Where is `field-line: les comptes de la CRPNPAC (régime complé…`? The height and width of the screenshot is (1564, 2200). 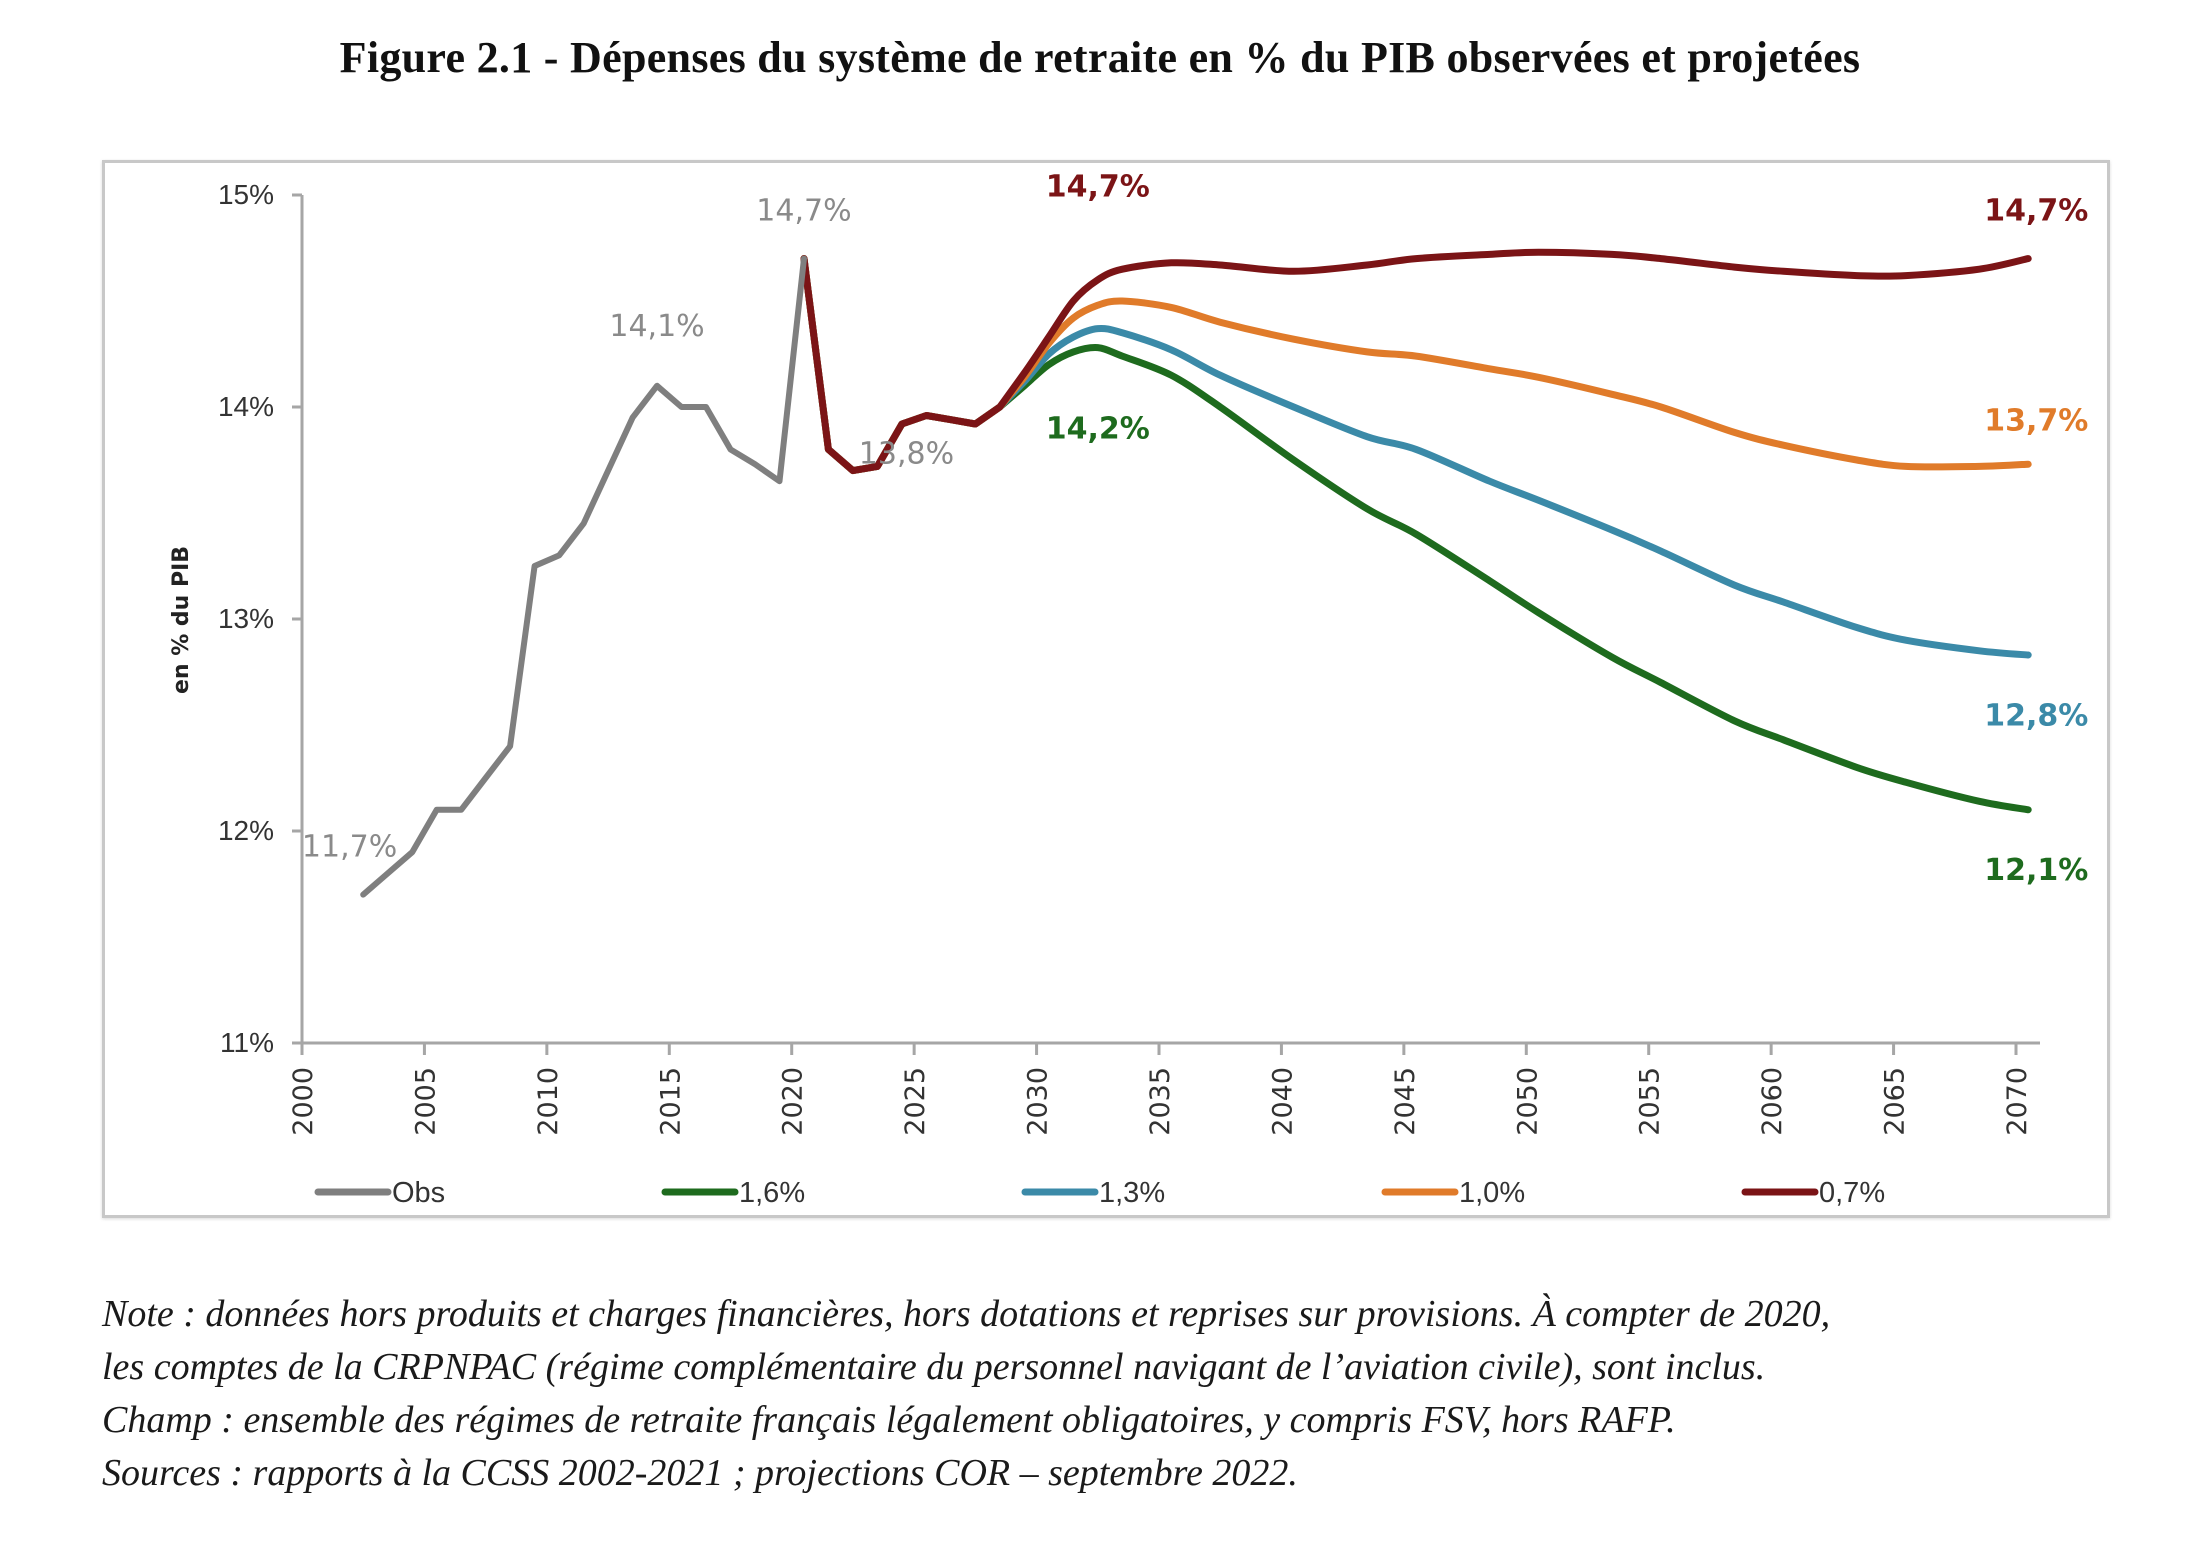 field-line: les comptes de la CRPNPAC (régime complé… is located at coordinates (934, 1367).